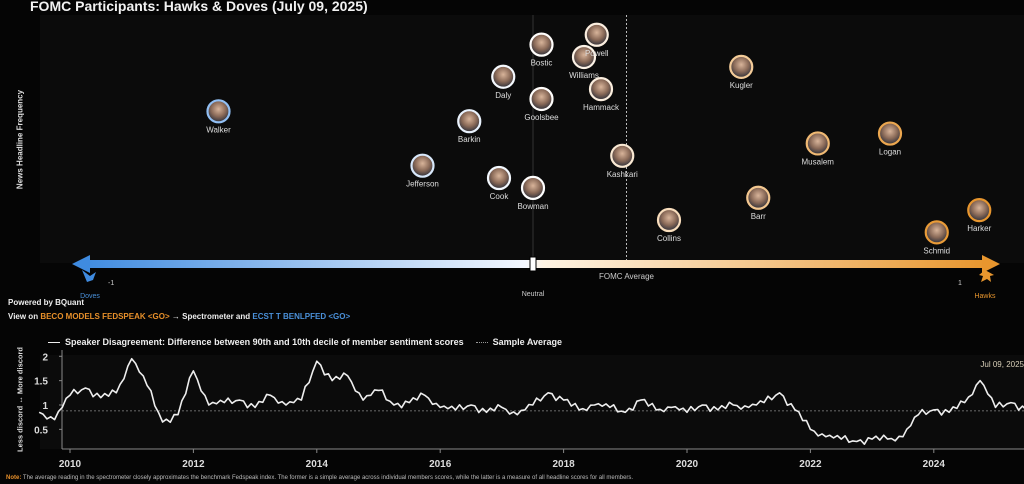 This screenshot has height=484, width=1024. Describe the element at coordinates (41, 382) in the screenshot. I see `y-tick-label: 1.5` at that location.